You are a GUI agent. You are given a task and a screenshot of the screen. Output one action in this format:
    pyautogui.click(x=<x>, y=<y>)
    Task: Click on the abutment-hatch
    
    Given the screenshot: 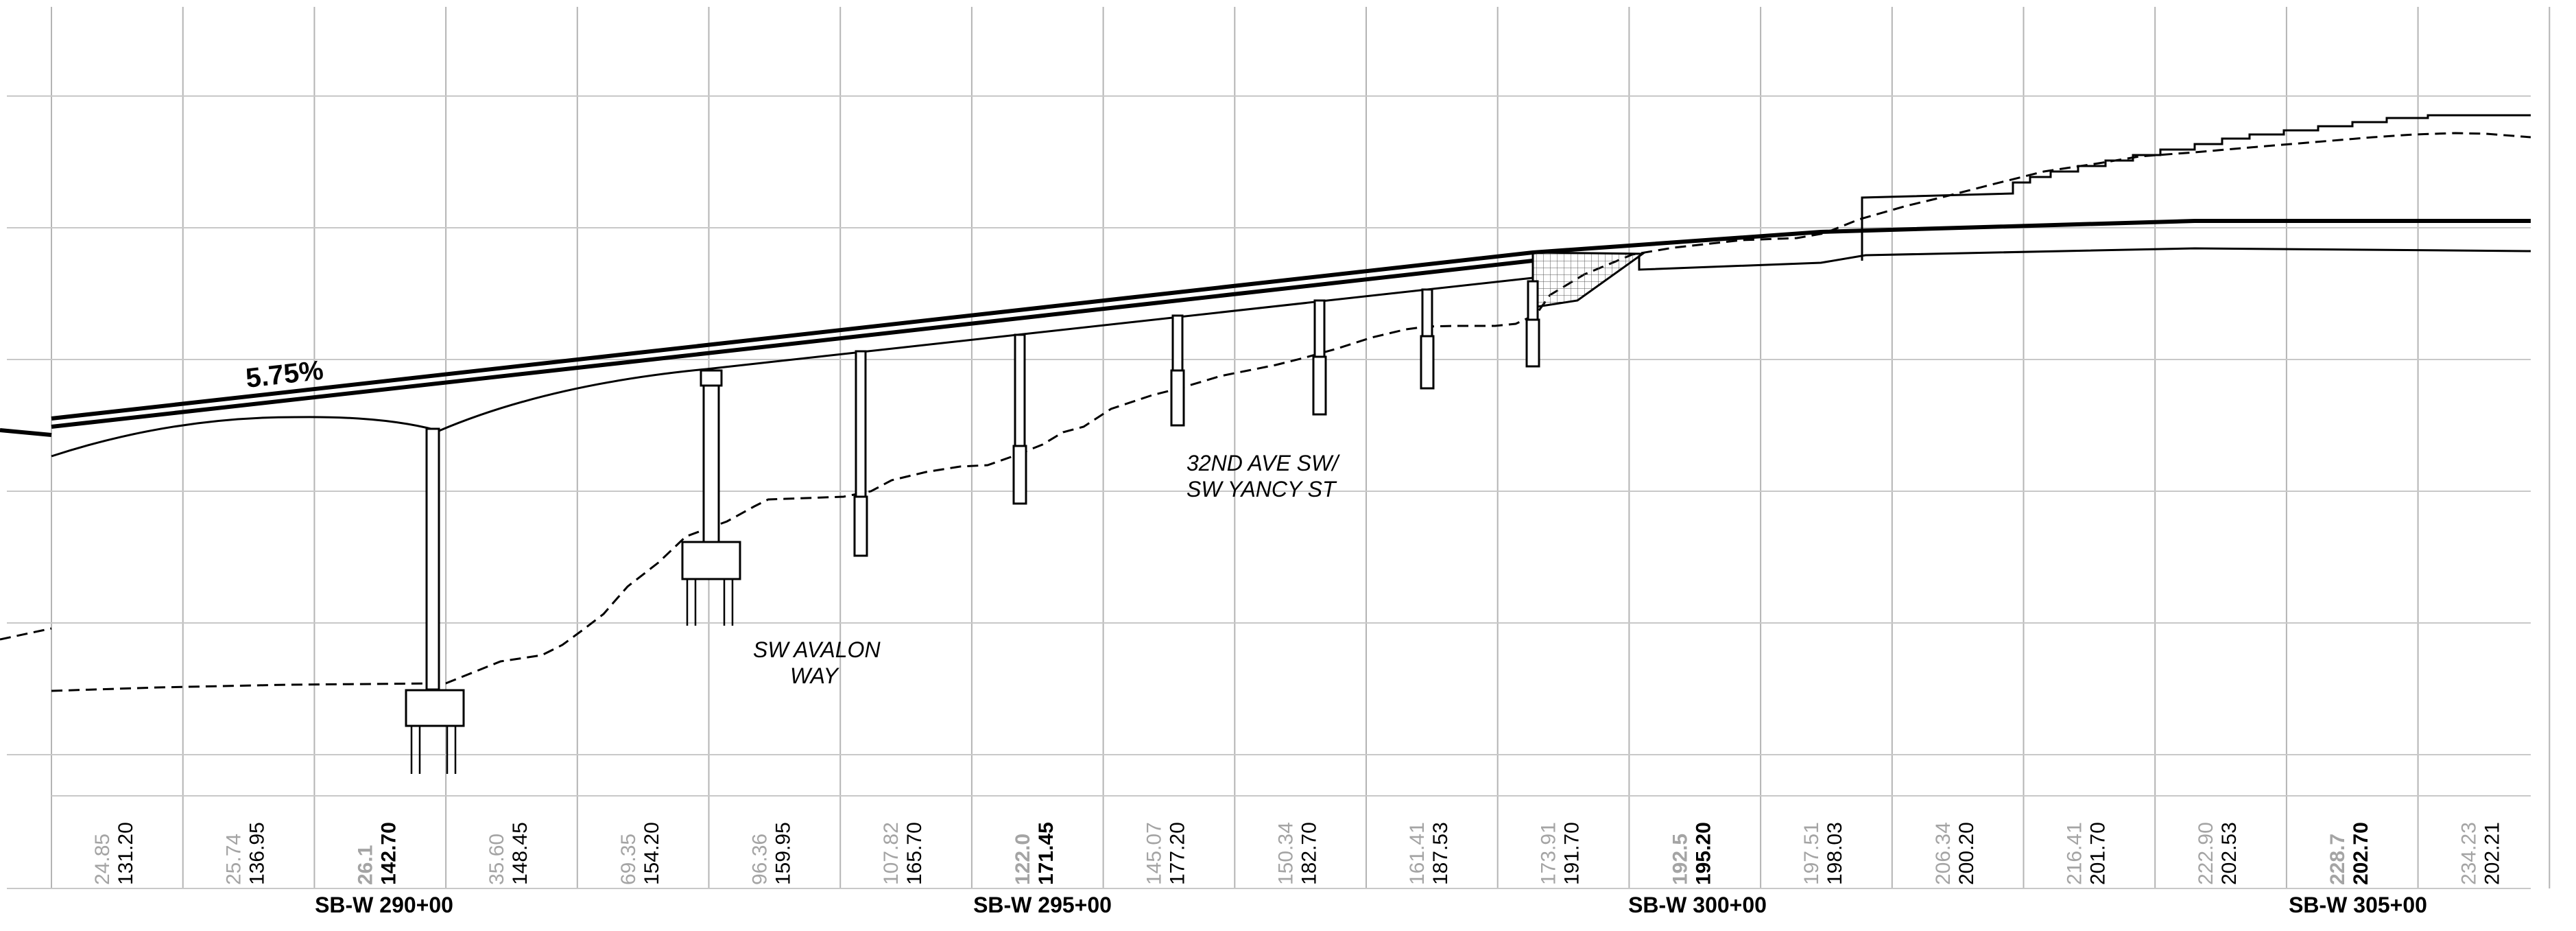 What is the action you would take?
    pyautogui.click(x=1588, y=280)
    